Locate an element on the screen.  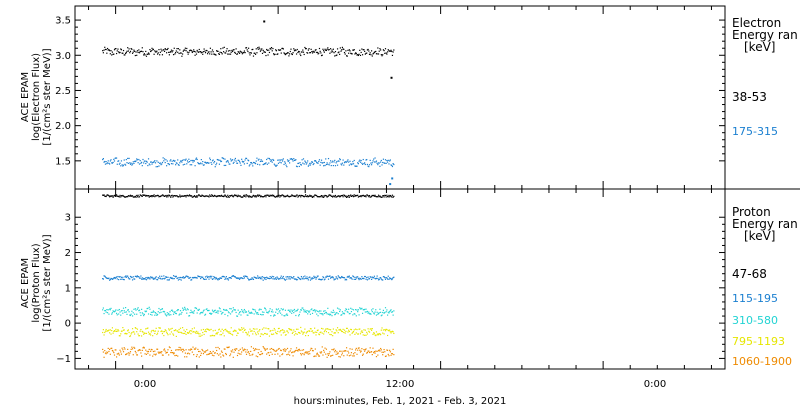
proton-ylabel-line-2: log(Proton Flux) is located at coordinates (36, 282).